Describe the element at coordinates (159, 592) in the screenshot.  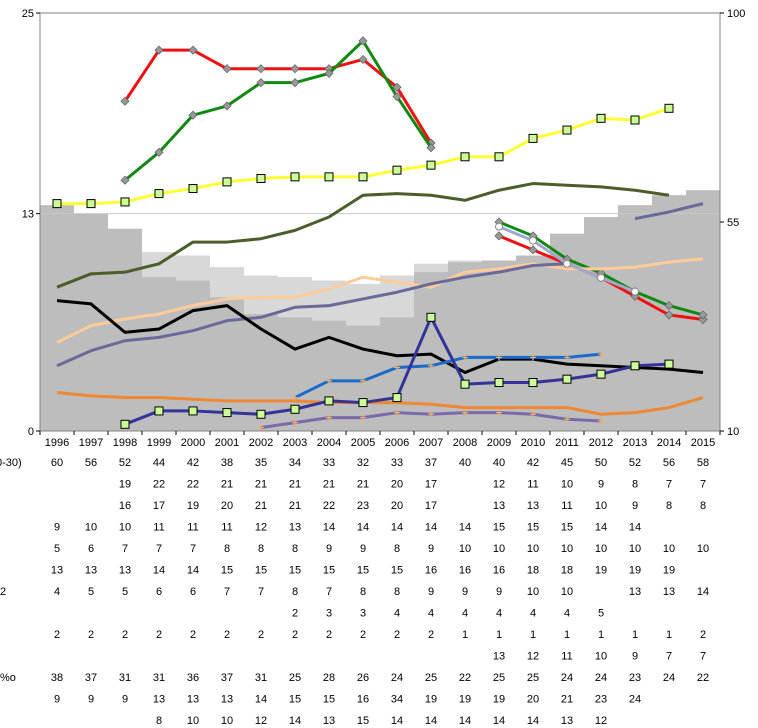
I see `table-cell: 6` at that location.